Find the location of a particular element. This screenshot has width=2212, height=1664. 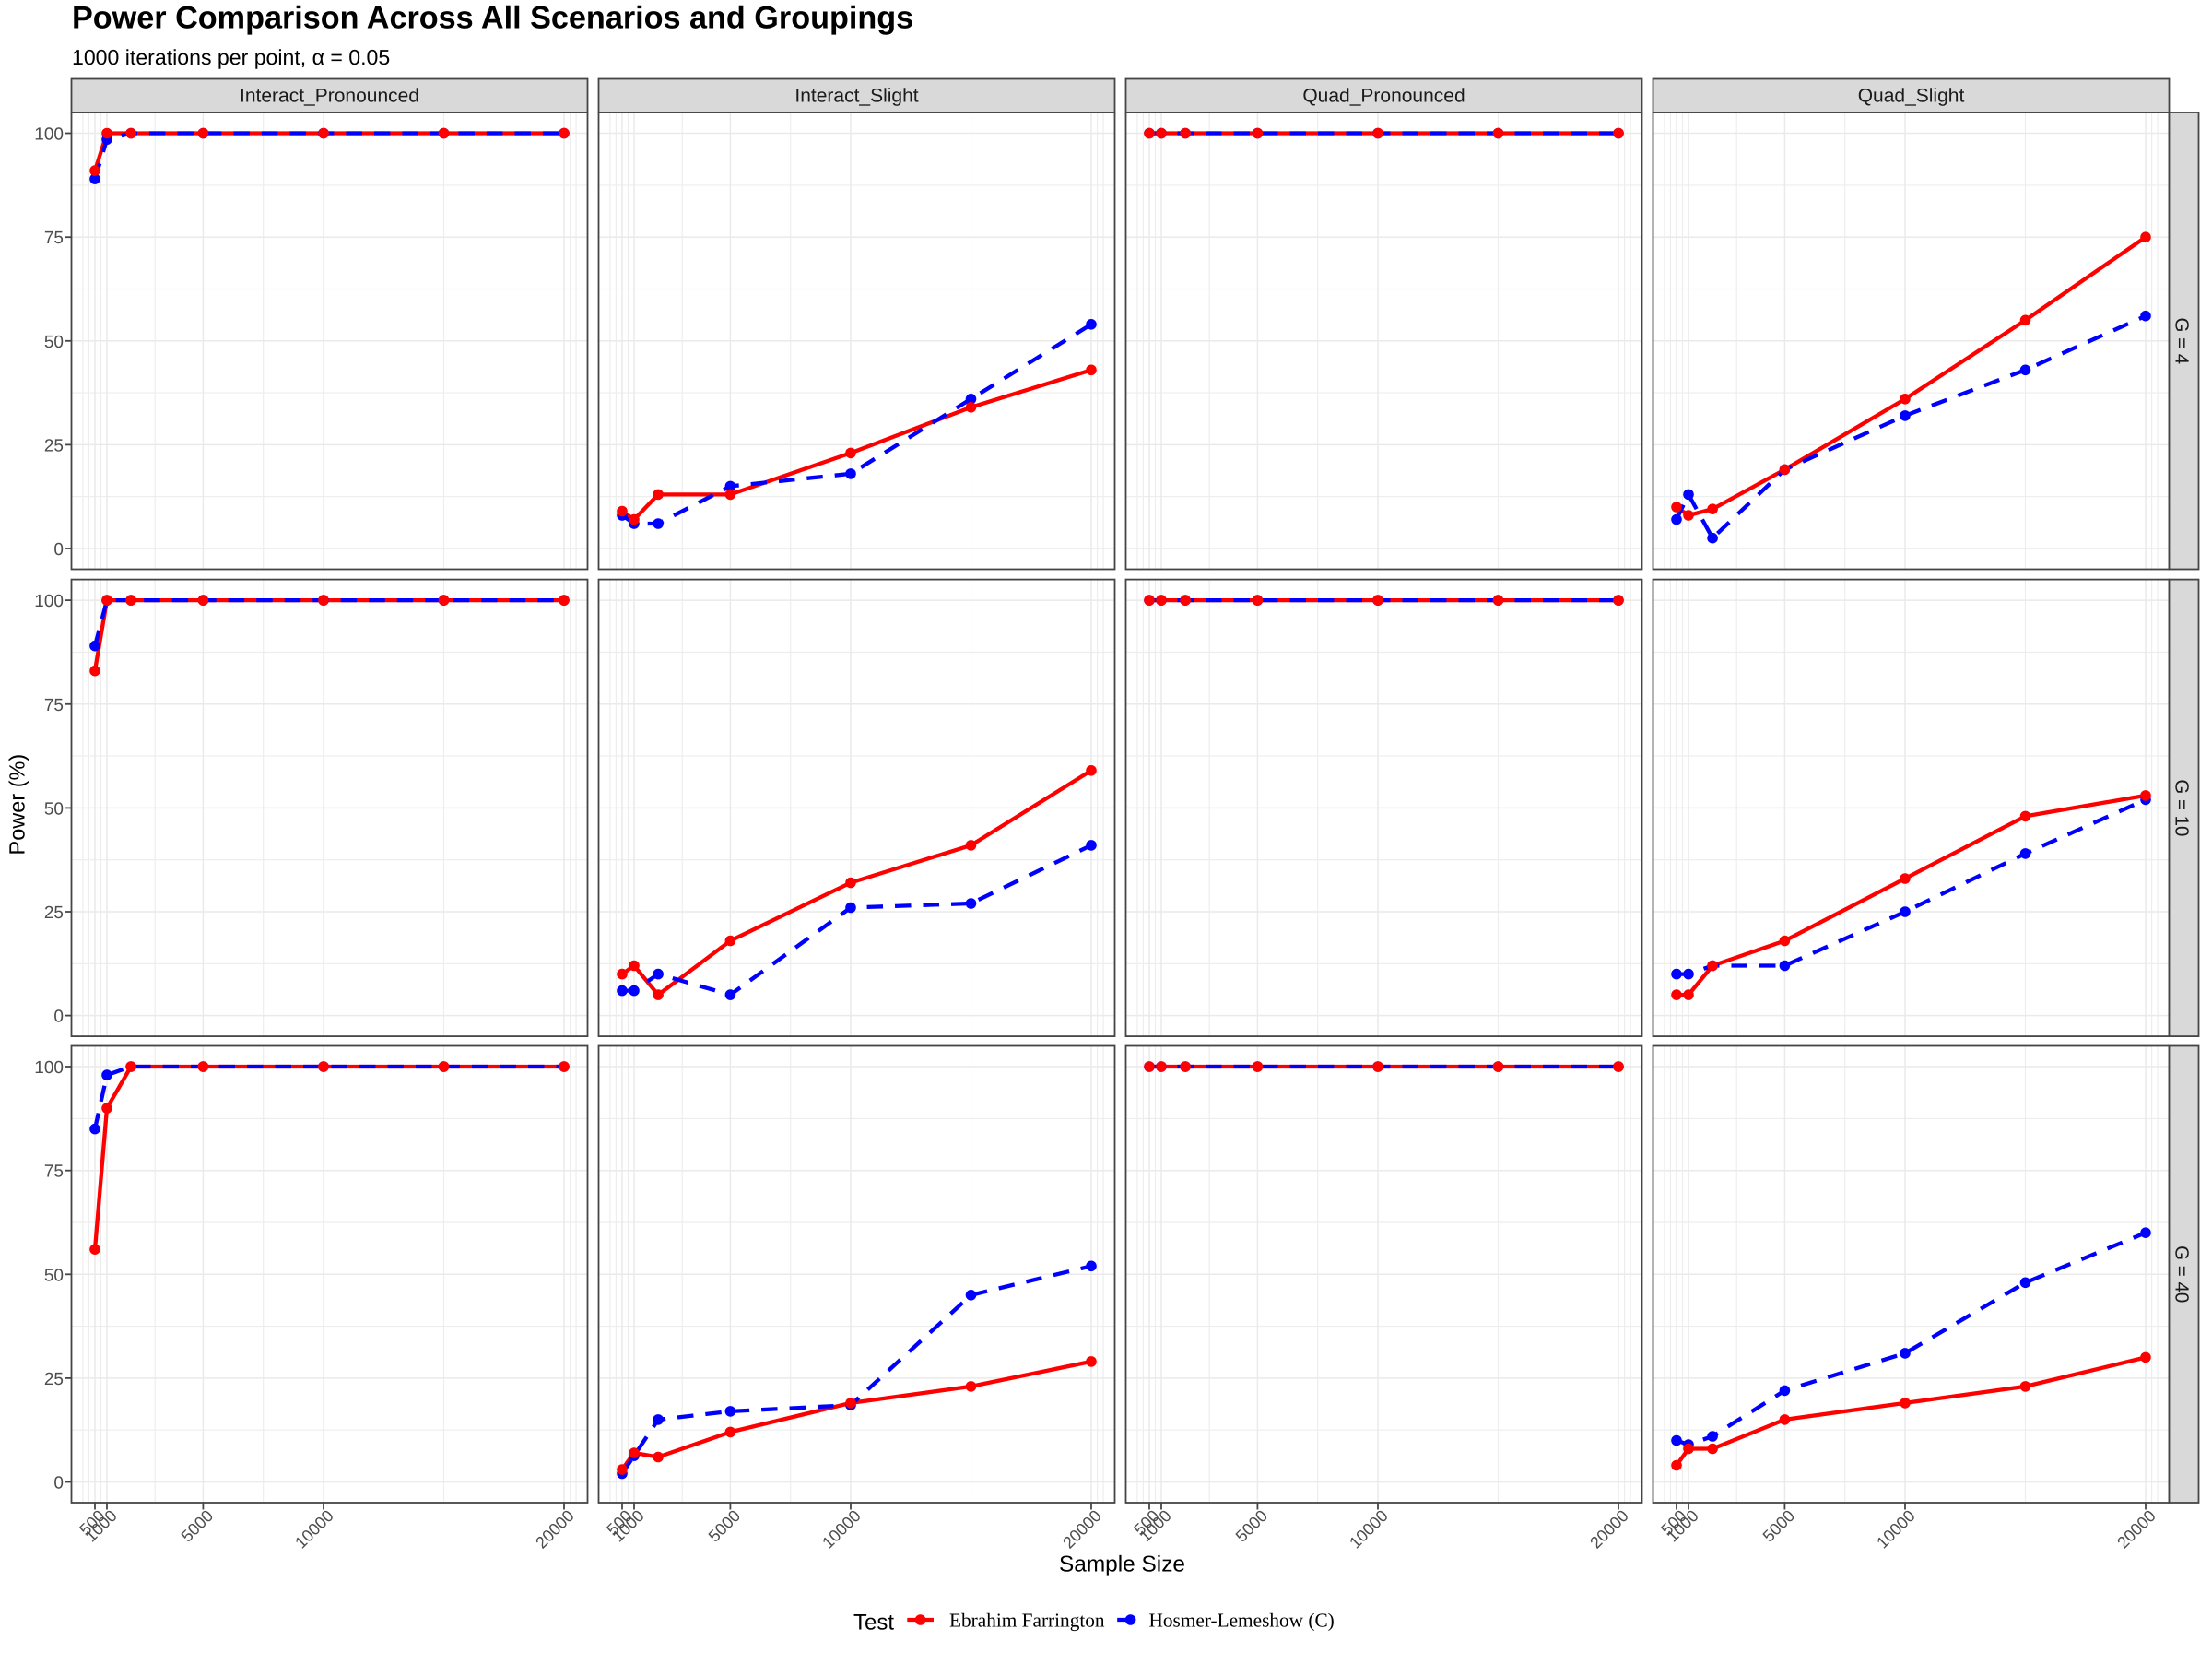

svg-text: Power (%) is located at coordinates (17, 805).